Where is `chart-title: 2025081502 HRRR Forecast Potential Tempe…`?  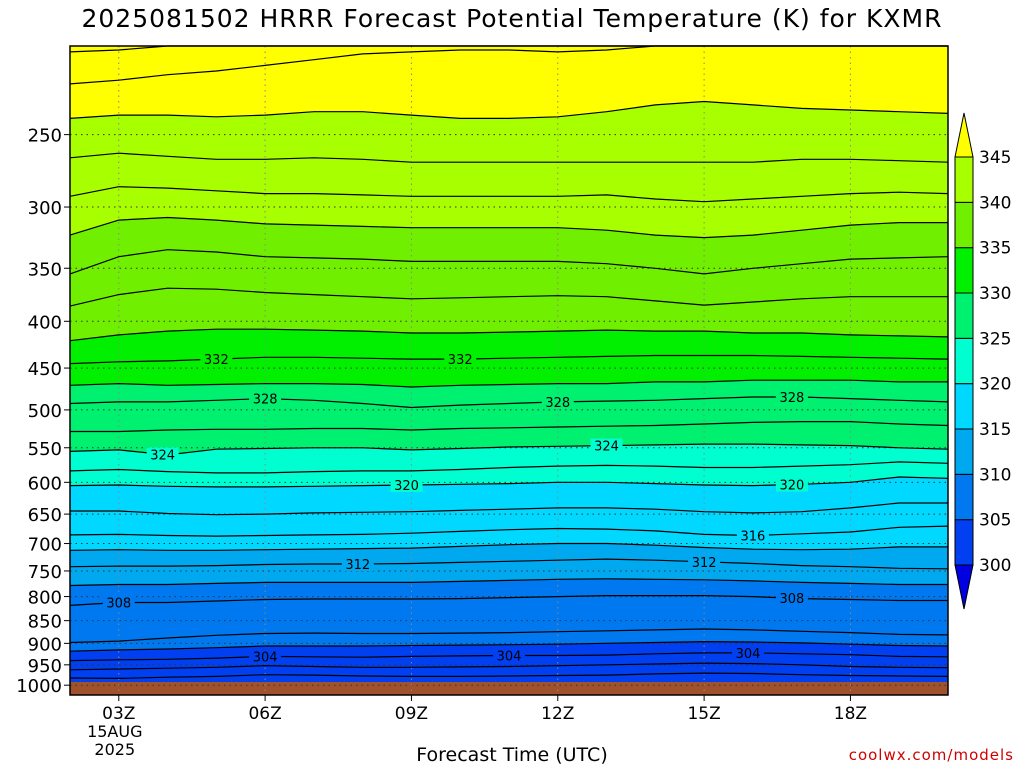
chart-title: 2025081502 HRRR Forecast Potential Tempe… is located at coordinates (512, 18).